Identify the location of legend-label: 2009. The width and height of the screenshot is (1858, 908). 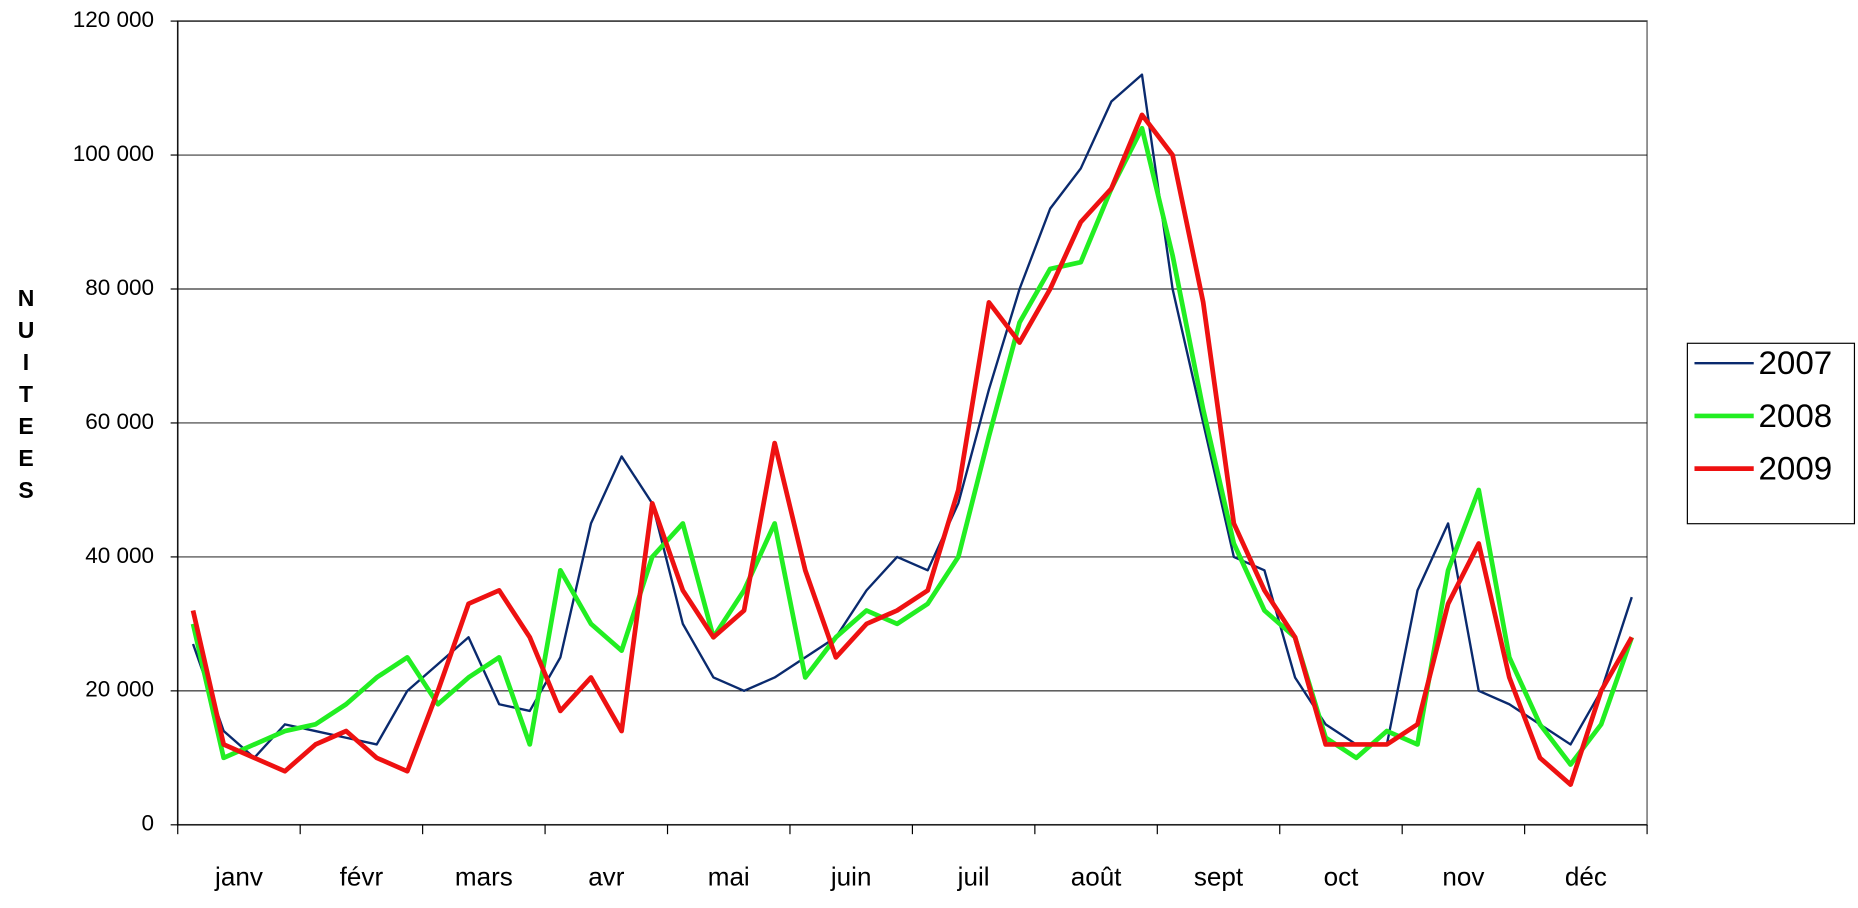
(1795, 468).